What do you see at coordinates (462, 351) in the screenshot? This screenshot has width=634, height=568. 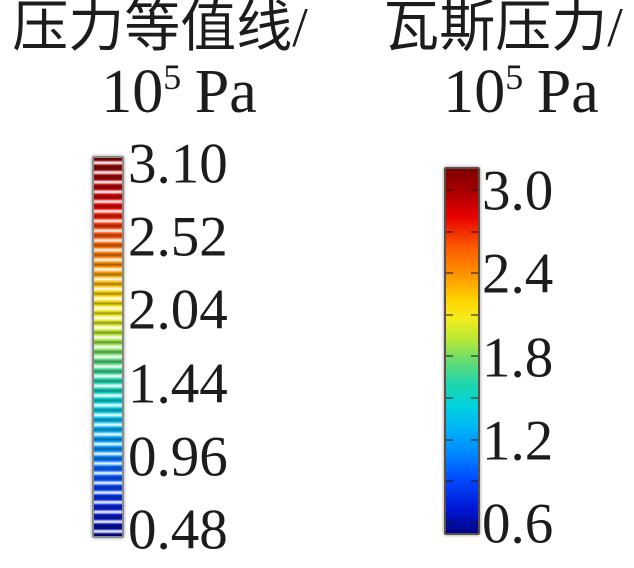 I see `colorbar-gas-pressure` at bounding box center [462, 351].